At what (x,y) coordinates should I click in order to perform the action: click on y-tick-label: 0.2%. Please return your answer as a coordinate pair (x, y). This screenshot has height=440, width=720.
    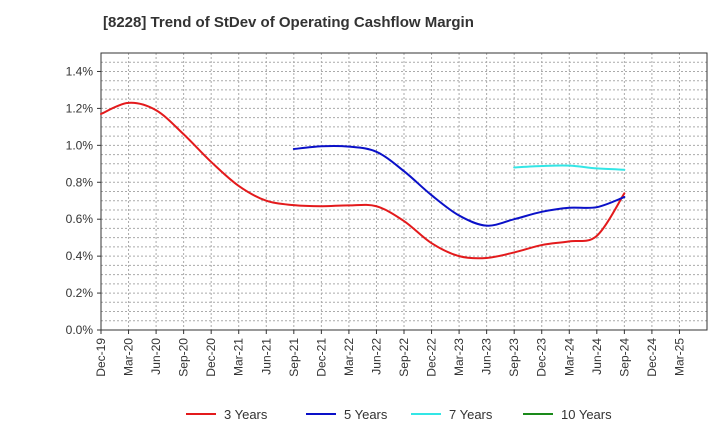
    Looking at the image, I should click on (80, 293).